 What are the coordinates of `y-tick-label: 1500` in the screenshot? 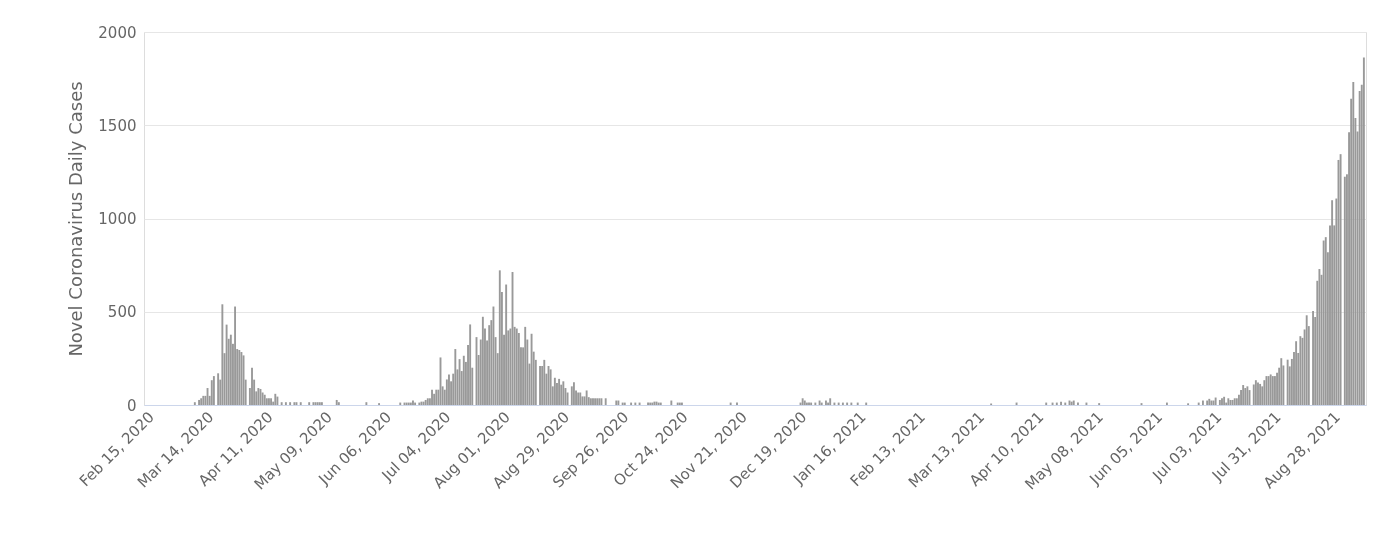 It's located at (117, 125).